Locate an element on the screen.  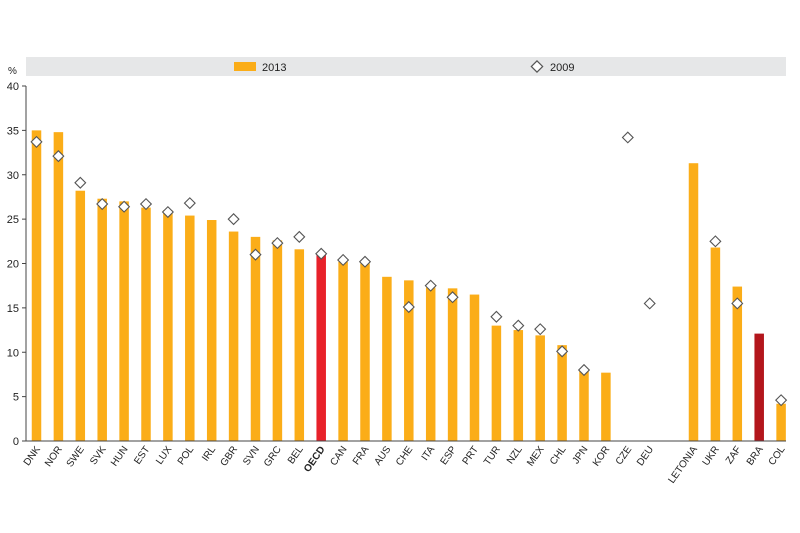
x-tick-label-nor: NOR is located at coordinates (54, 456).